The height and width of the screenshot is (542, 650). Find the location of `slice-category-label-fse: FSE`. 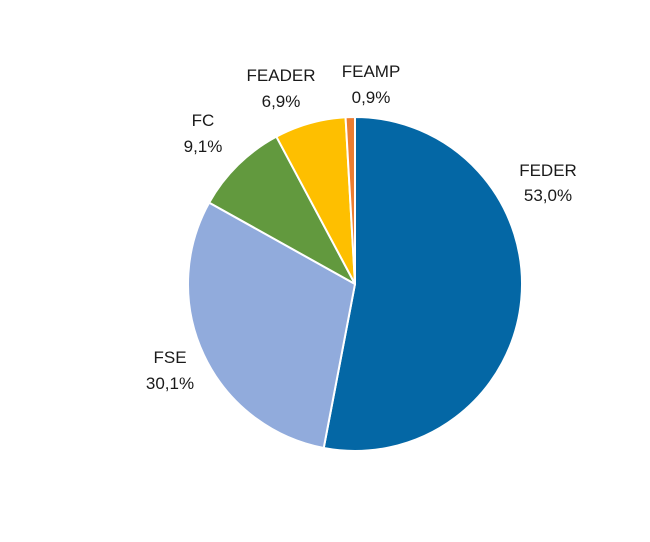

slice-category-label-fse: FSE is located at coordinates (169, 357).